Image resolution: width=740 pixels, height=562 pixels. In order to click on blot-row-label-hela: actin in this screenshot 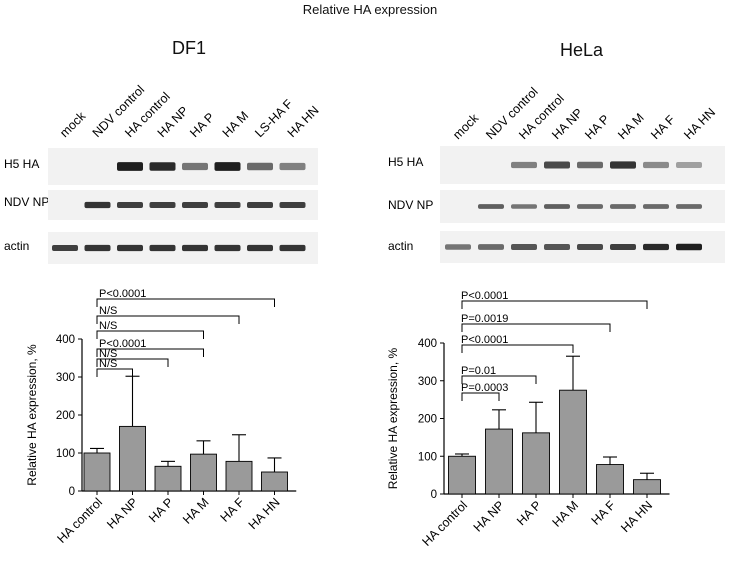, I will do `click(400, 246)`.